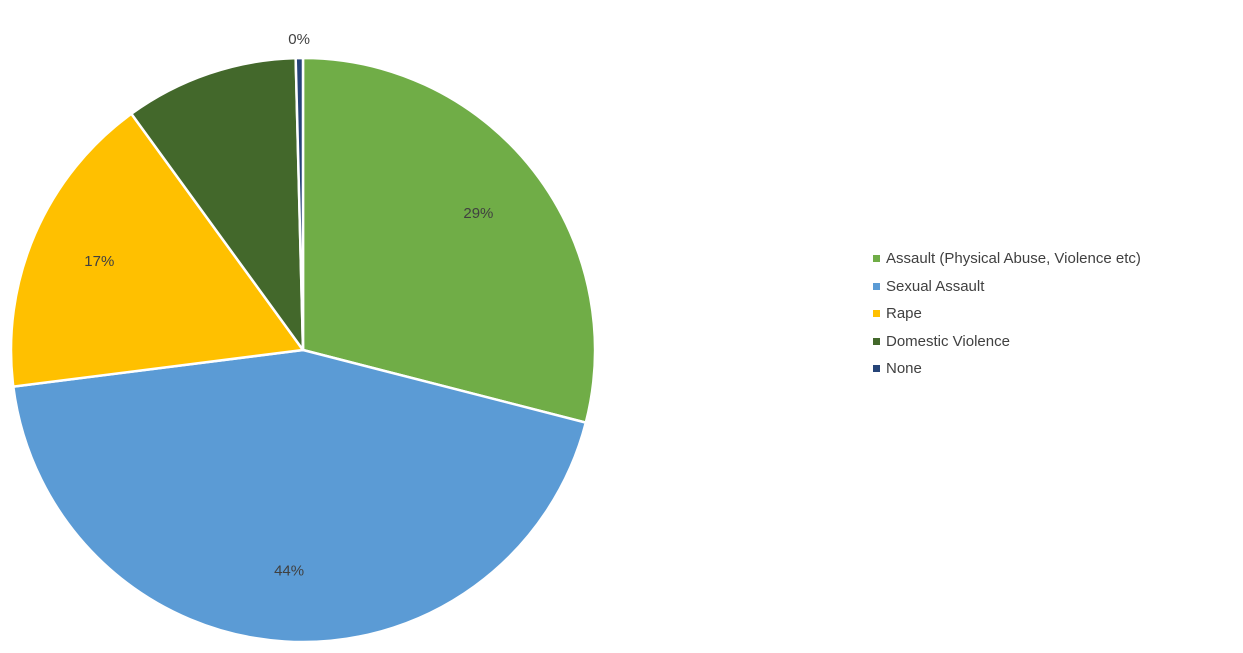  I want to click on legend-label: Domestic Violence, so click(948, 341).